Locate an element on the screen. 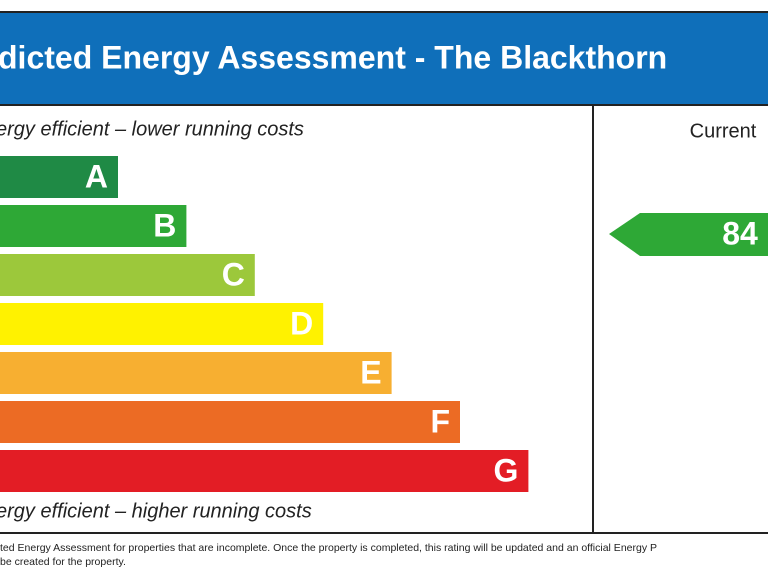  band-letter: E is located at coordinates (370, 372).